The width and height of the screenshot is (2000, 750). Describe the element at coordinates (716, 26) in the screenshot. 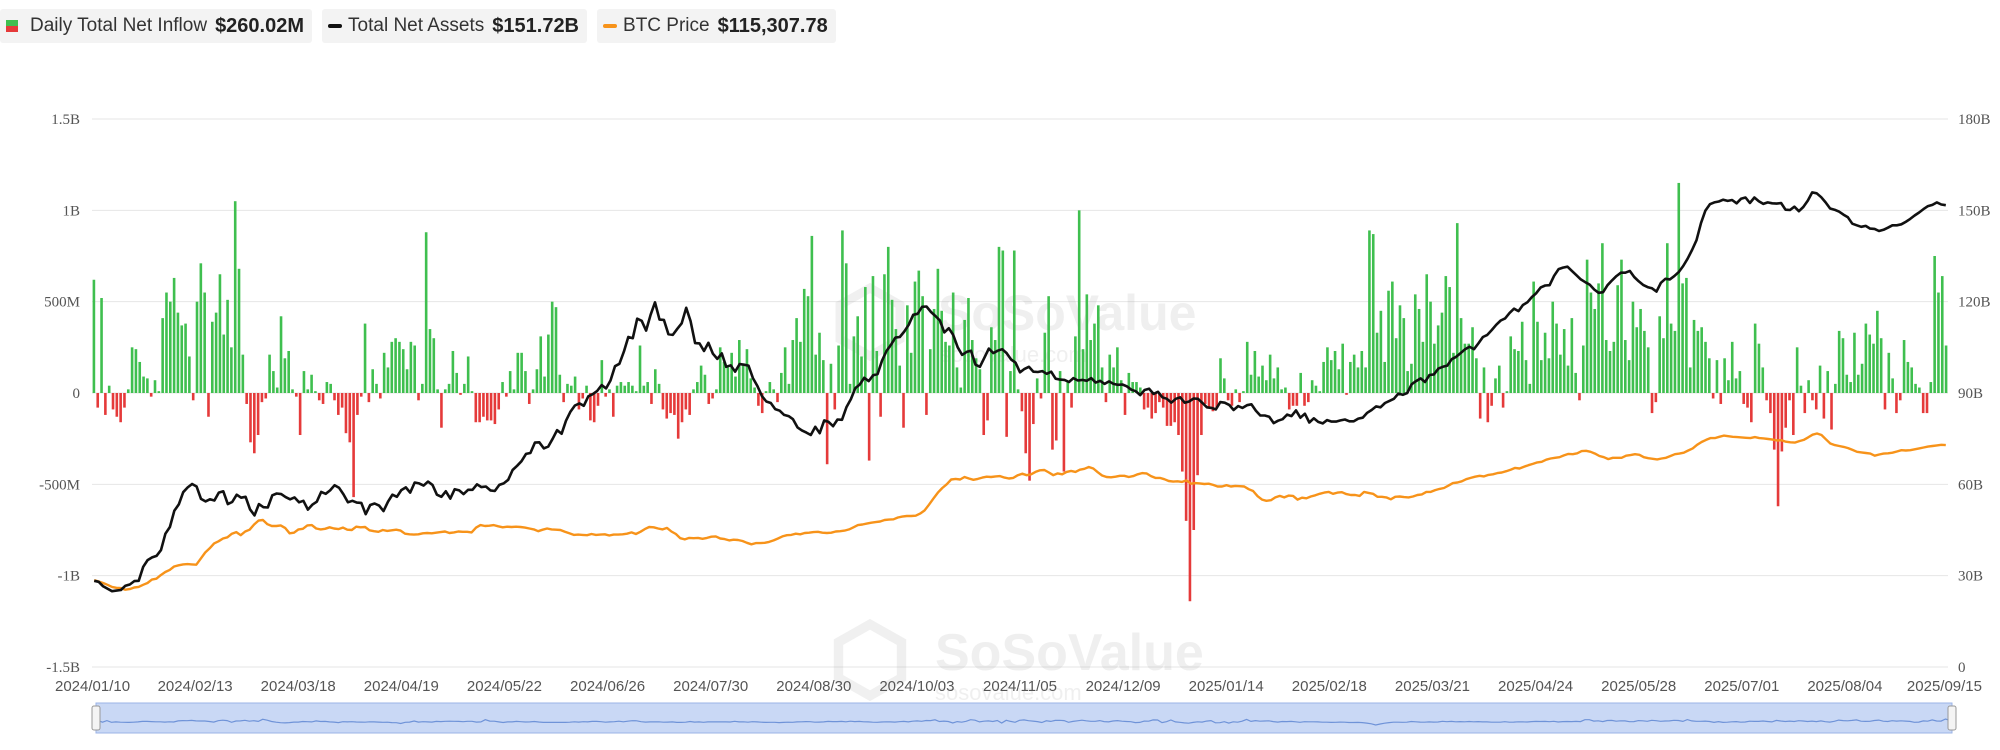

I see `legend-item-btc-price: BTC Price $115,307.78` at that location.